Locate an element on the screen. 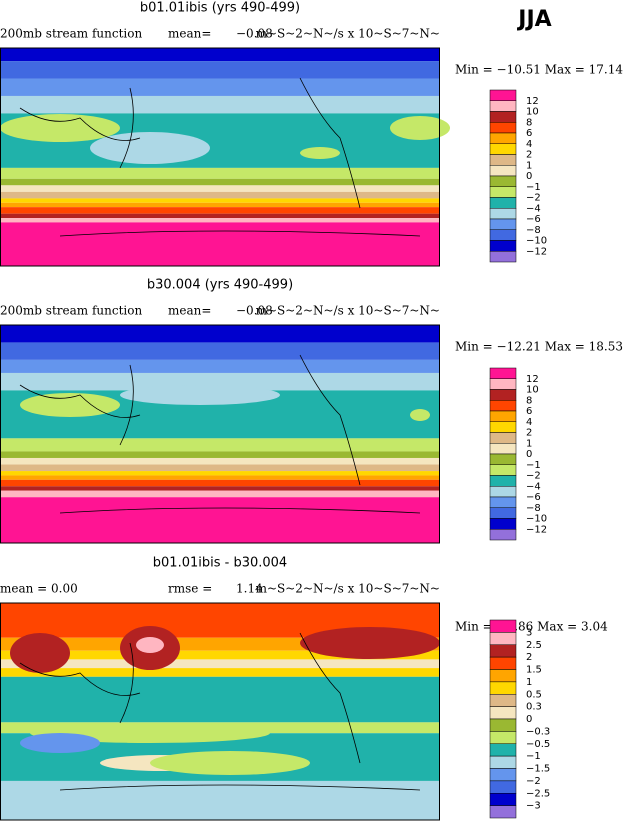  colorbar-label: −2.5 is located at coordinates (538, 793).